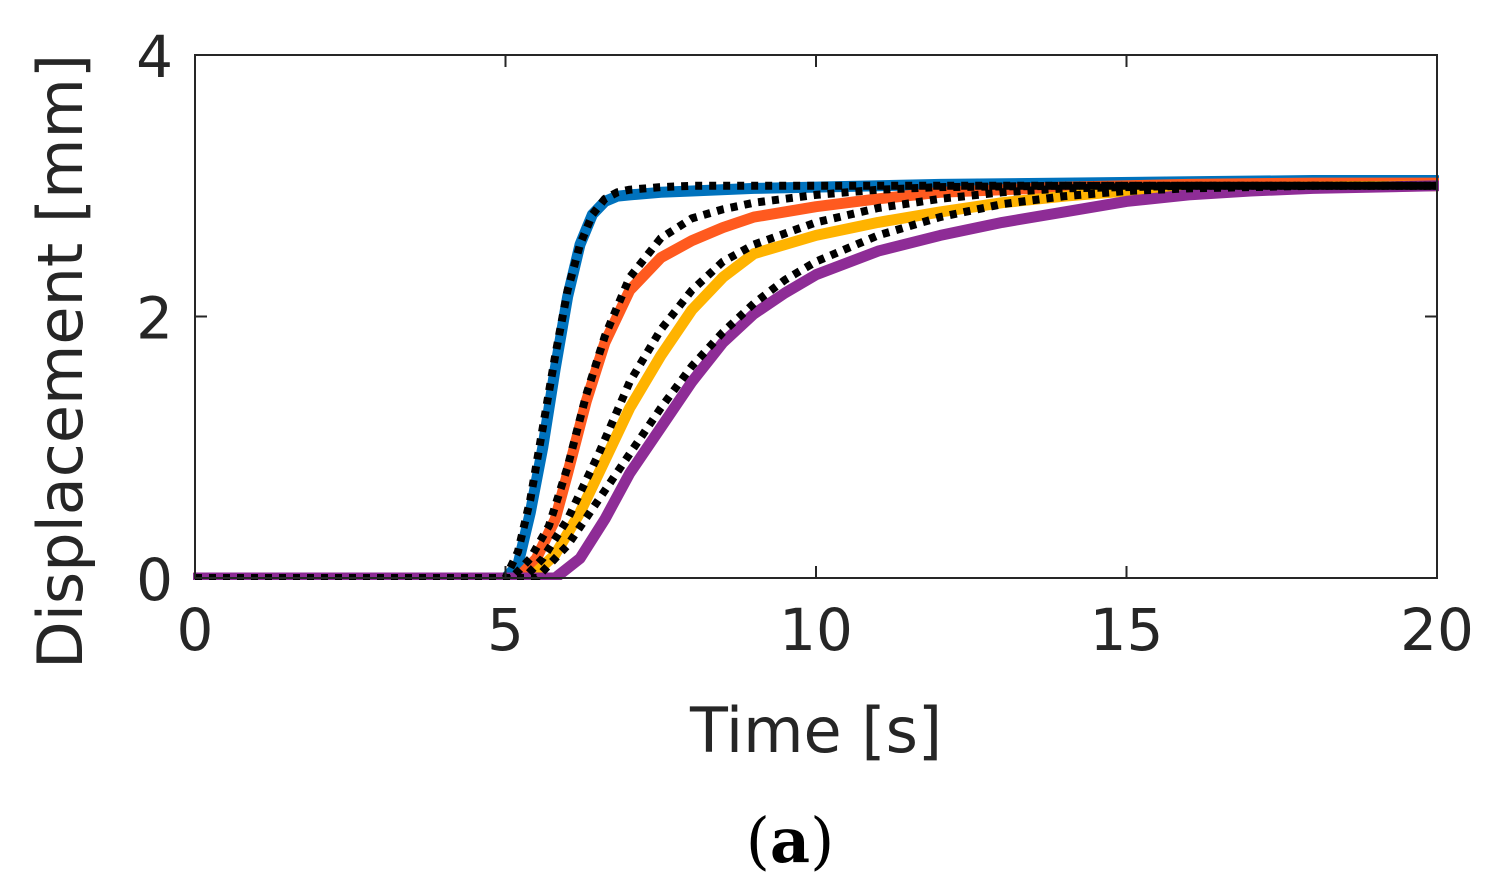 The image size is (1490, 895). I want to click on figure-caption: (a), so click(790, 840).